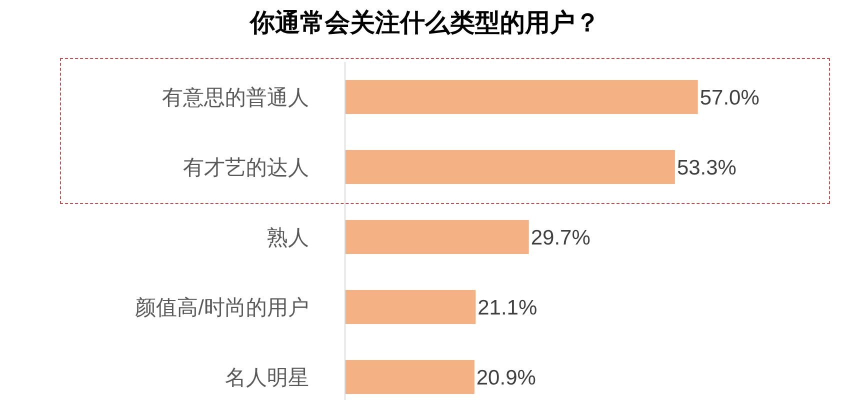 The height and width of the screenshot is (400, 850). I want to click on chart-title: 你通常会关注什么类型的用户？, so click(424, 23).